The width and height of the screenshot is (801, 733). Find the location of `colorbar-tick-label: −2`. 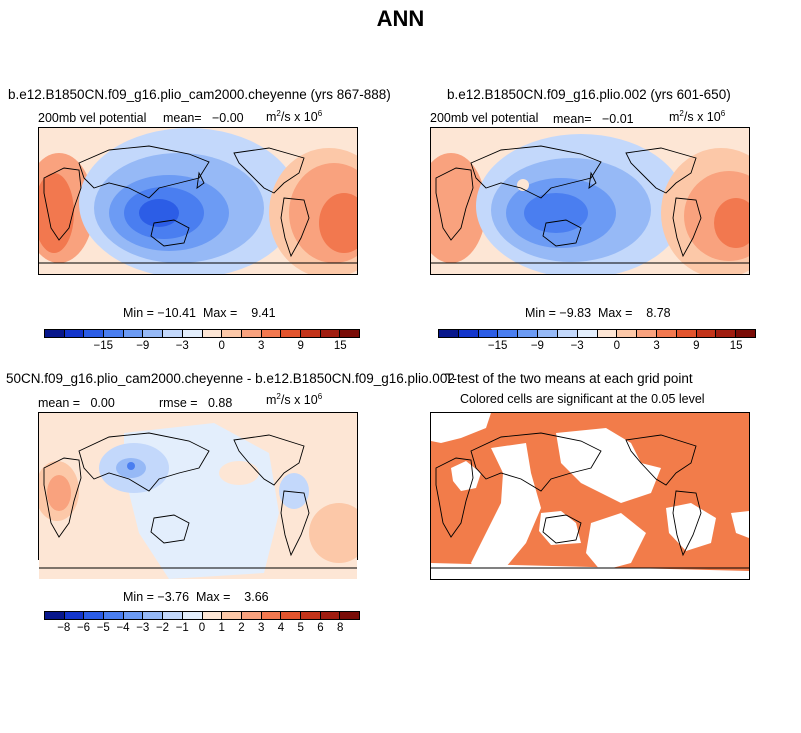

colorbar-tick-label: −2 is located at coordinates (162, 628).